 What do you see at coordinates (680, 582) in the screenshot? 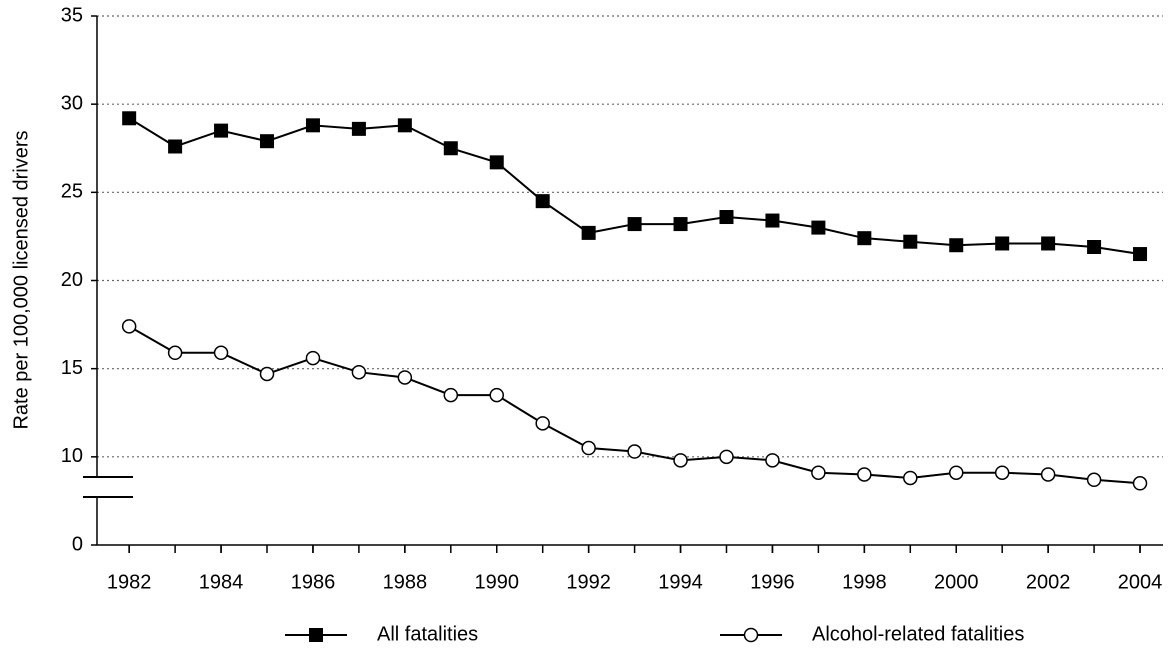
I see `x-tick-label: 1994` at bounding box center [680, 582].